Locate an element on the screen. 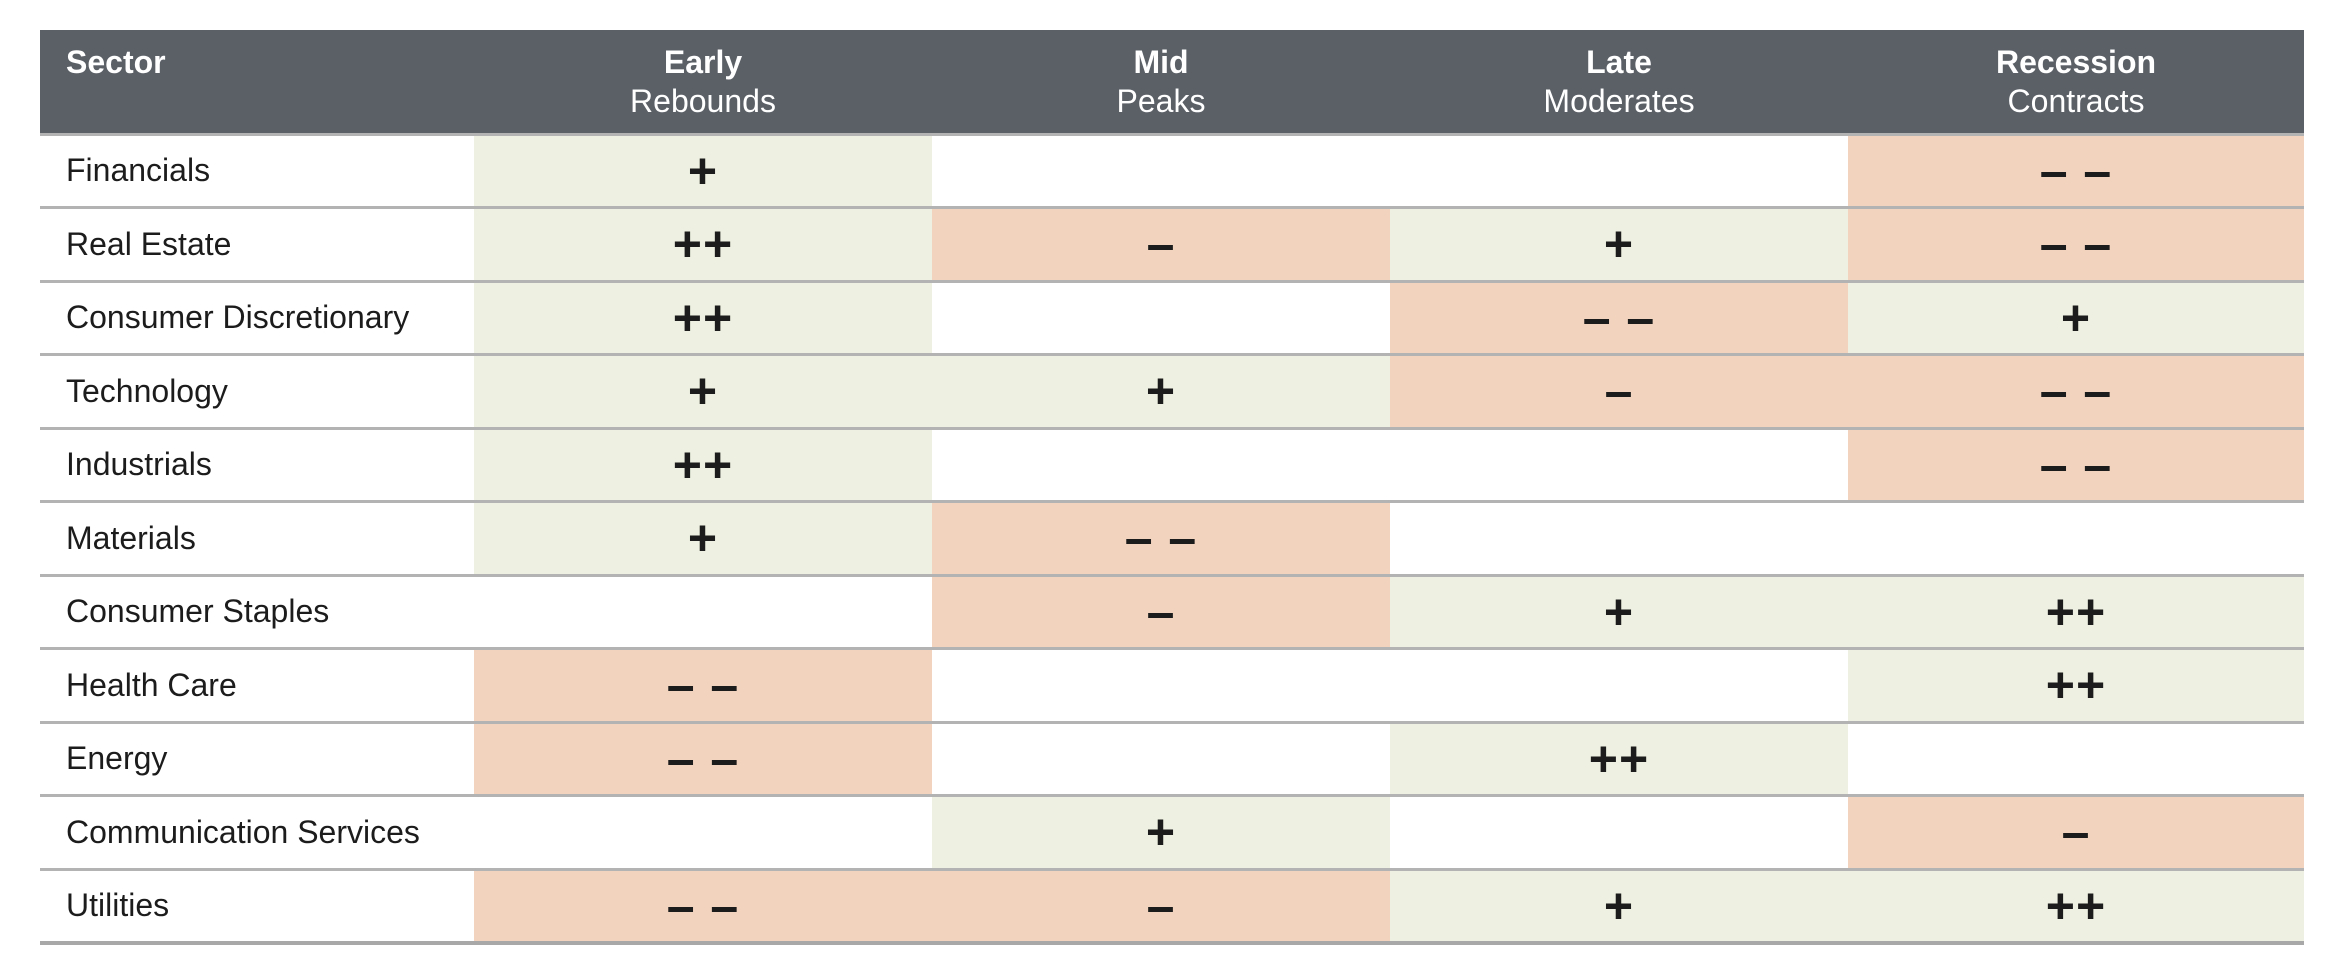 This screenshot has height=964, width=2328. sector-label: Technology is located at coordinates (257, 390).